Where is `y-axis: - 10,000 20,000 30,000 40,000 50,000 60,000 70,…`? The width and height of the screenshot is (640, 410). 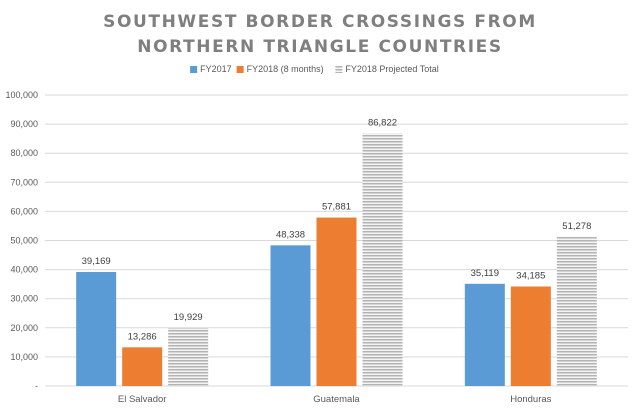
y-axis: - 10,000 20,000 30,000 40,000 50,000 60,000 70,… is located at coordinates (21, 240).